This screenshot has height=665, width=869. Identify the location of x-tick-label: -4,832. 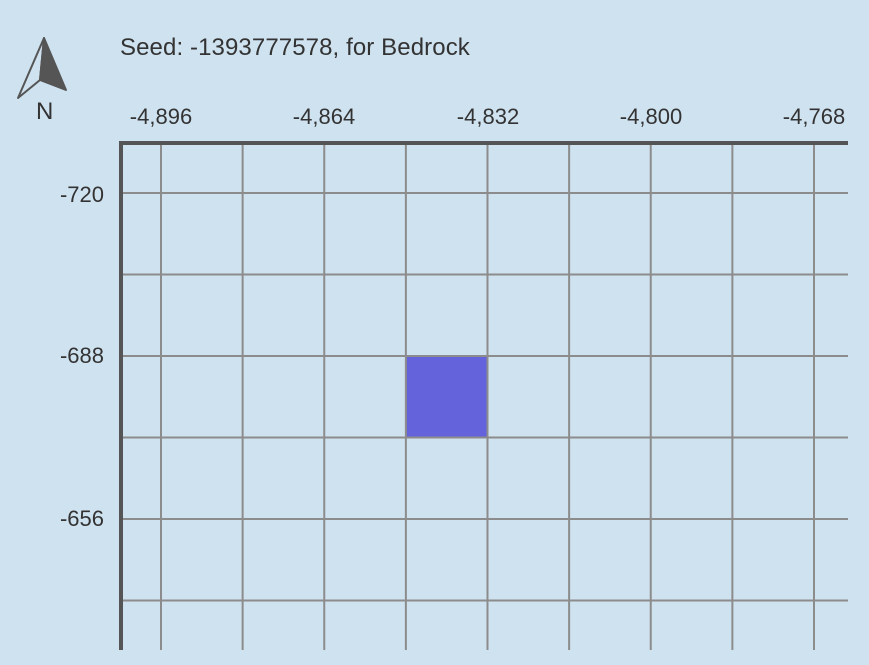
(488, 116).